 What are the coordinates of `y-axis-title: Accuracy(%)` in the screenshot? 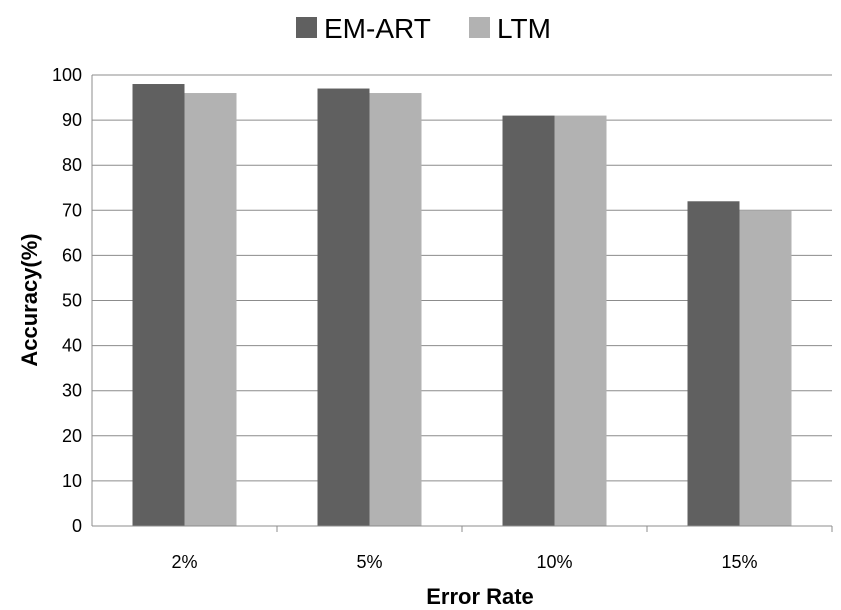 It's located at (29, 299).